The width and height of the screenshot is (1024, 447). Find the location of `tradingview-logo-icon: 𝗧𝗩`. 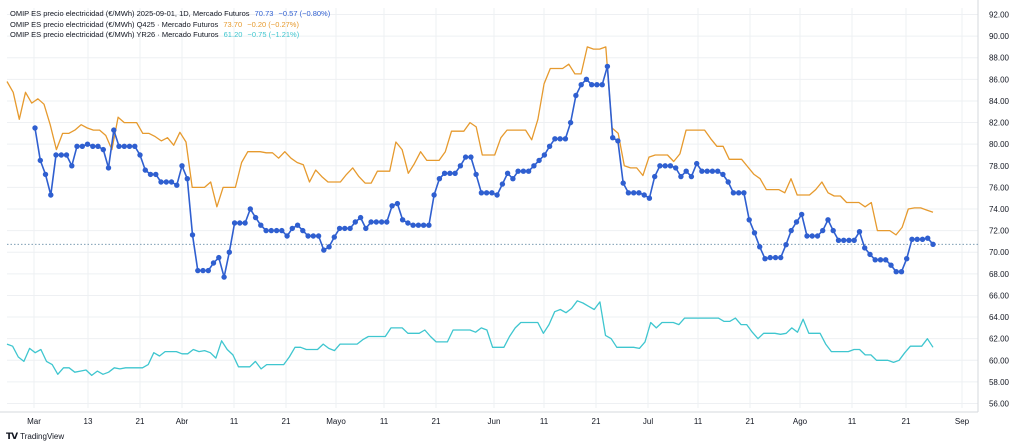

tradingview-logo-icon: 𝗧𝗩 is located at coordinates (12, 436).